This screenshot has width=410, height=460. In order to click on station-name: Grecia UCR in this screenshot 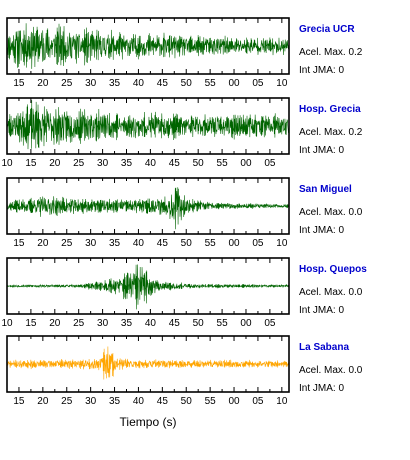, I will do `click(327, 29)`.